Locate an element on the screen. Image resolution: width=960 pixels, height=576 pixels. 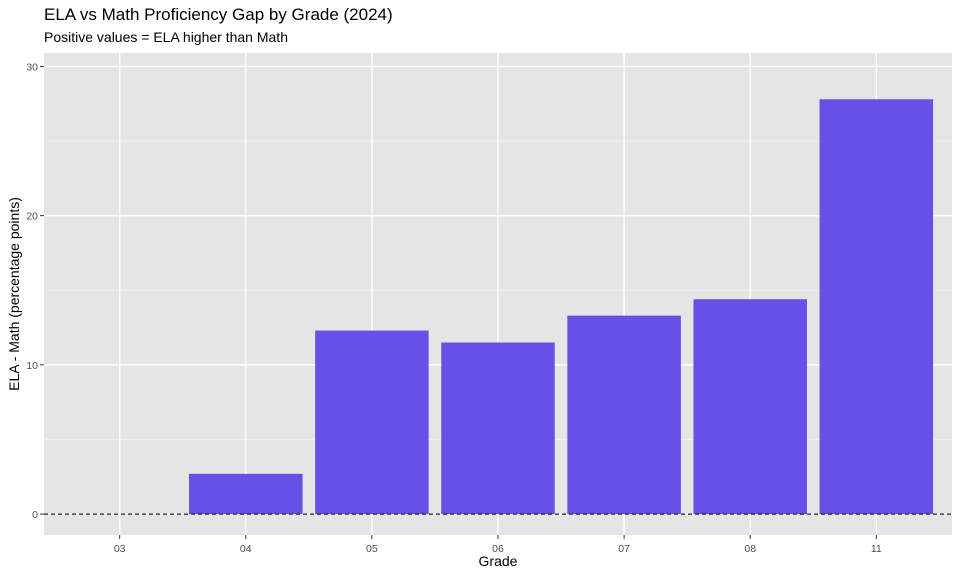
x-tick-label: 03 is located at coordinates (120, 549).